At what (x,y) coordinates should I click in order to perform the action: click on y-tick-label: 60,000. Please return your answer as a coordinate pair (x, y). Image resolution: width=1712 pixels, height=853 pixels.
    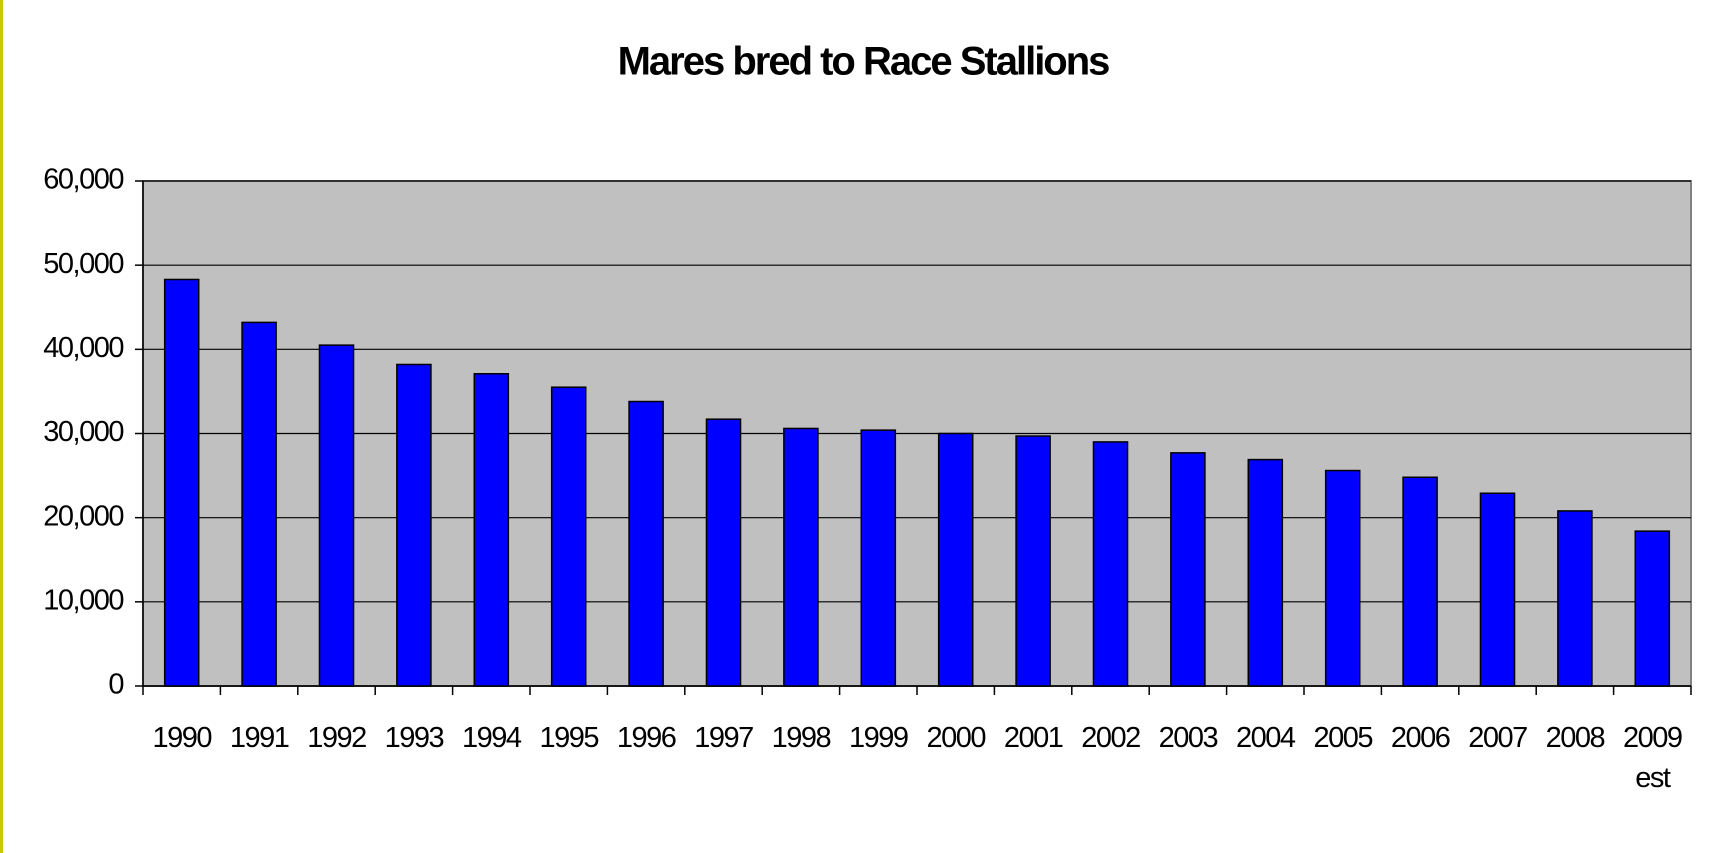
    Looking at the image, I should click on (83, 180).